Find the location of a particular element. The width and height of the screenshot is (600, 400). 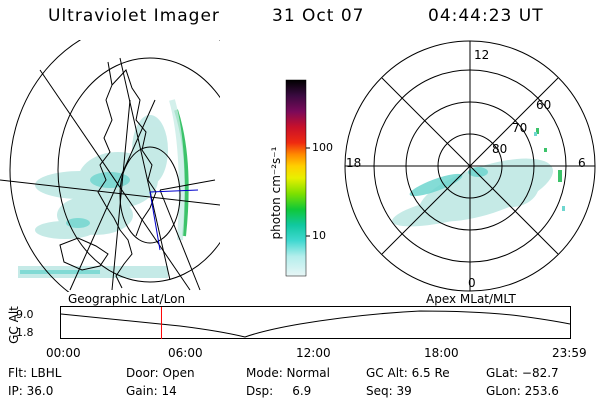

aurora-emission-right is located at coordinates (472, 192).